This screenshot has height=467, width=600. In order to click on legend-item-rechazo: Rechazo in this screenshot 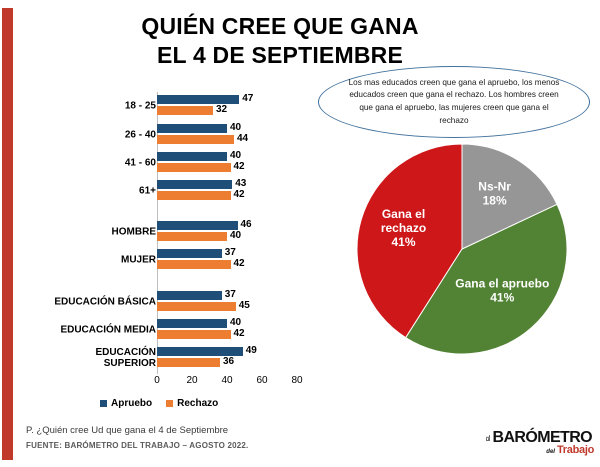, I will do `click(192, 403)`.